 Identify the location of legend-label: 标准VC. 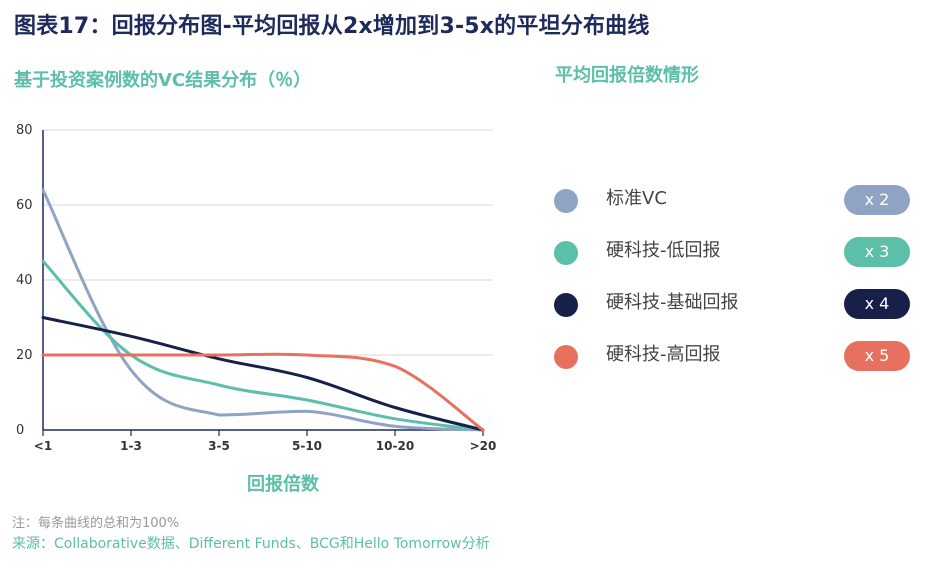
(636, 198).